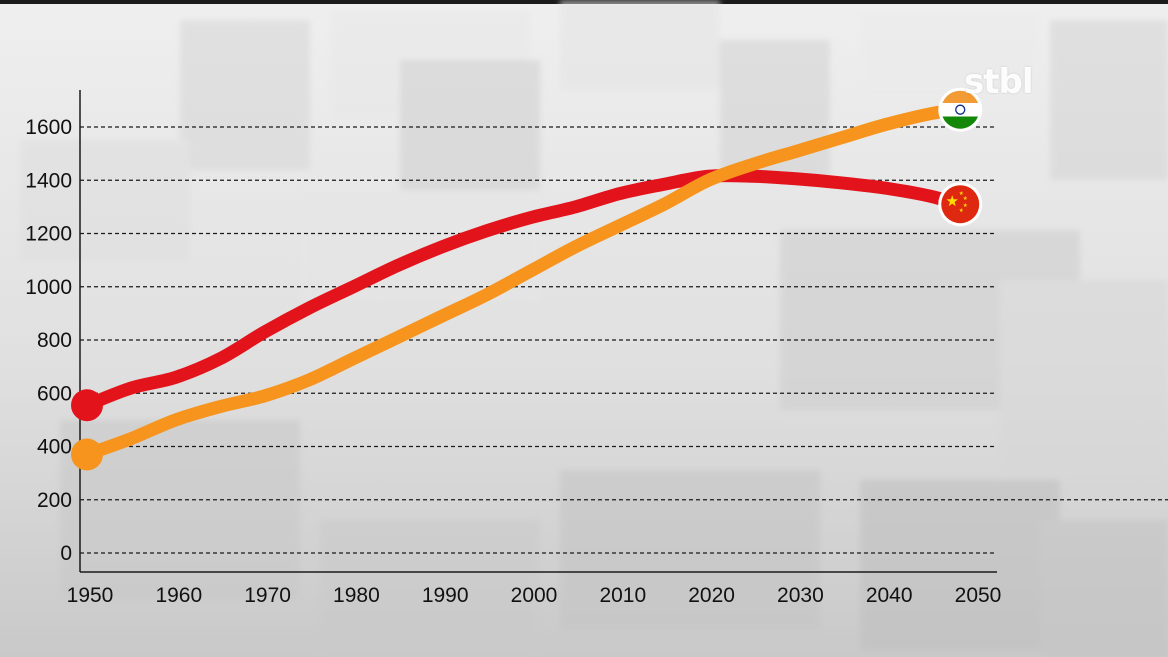 This screenshot has width=1168, height=657. I want to click on x-tick-label: 1970, so click(267, 595).